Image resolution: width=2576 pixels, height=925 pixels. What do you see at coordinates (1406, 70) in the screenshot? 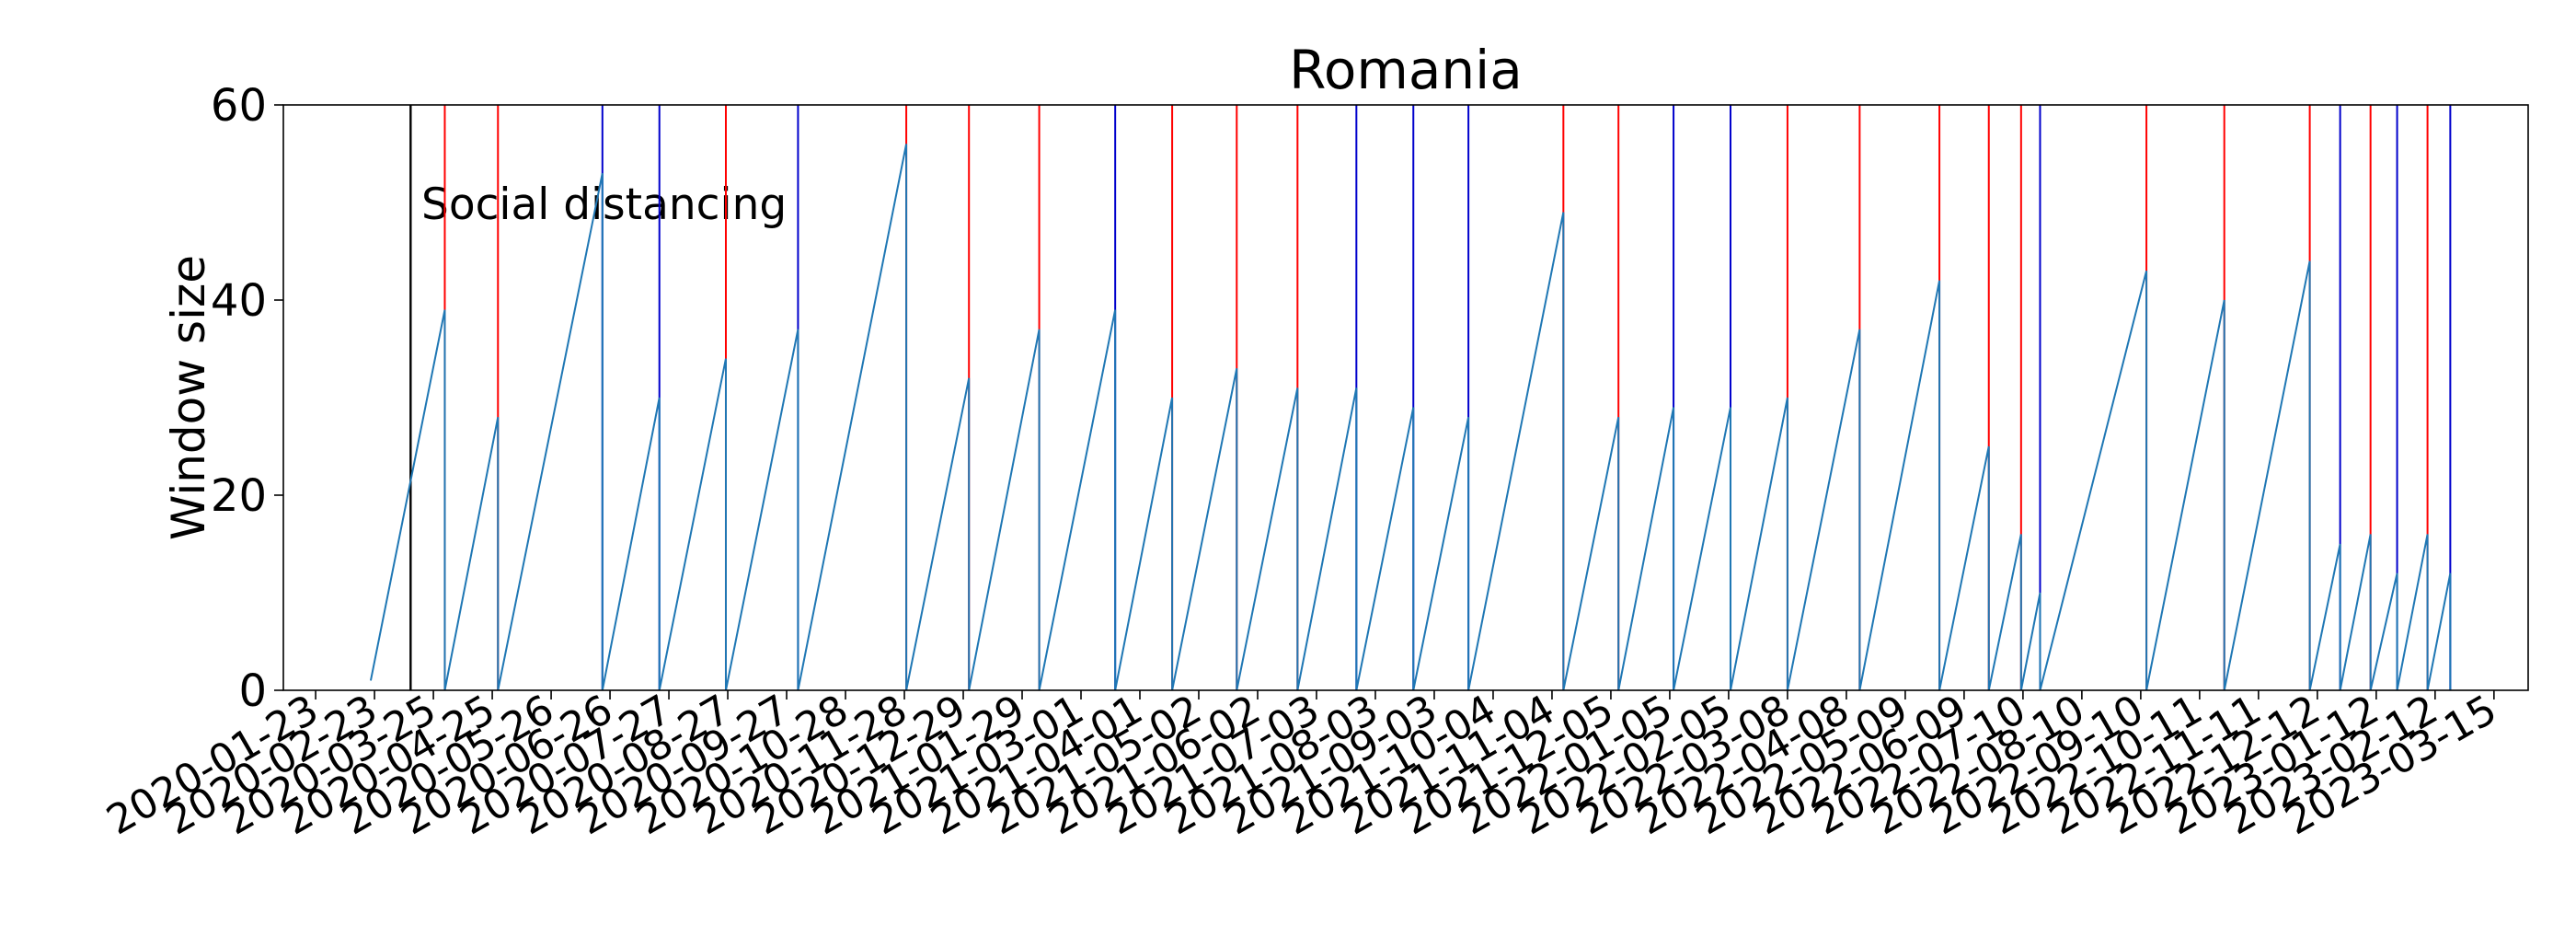
I see `chart-title: Romania` at bounding box center [1406, 70].